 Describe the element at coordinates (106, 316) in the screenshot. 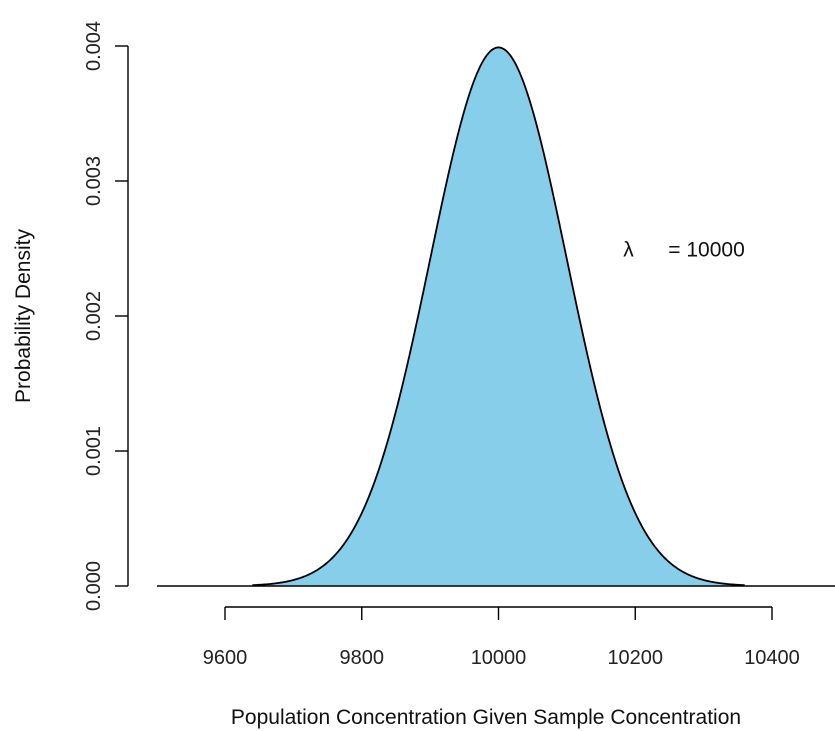

I see `y-axis: 0.000 0.001 0.002 0.003 0.004` at that location.